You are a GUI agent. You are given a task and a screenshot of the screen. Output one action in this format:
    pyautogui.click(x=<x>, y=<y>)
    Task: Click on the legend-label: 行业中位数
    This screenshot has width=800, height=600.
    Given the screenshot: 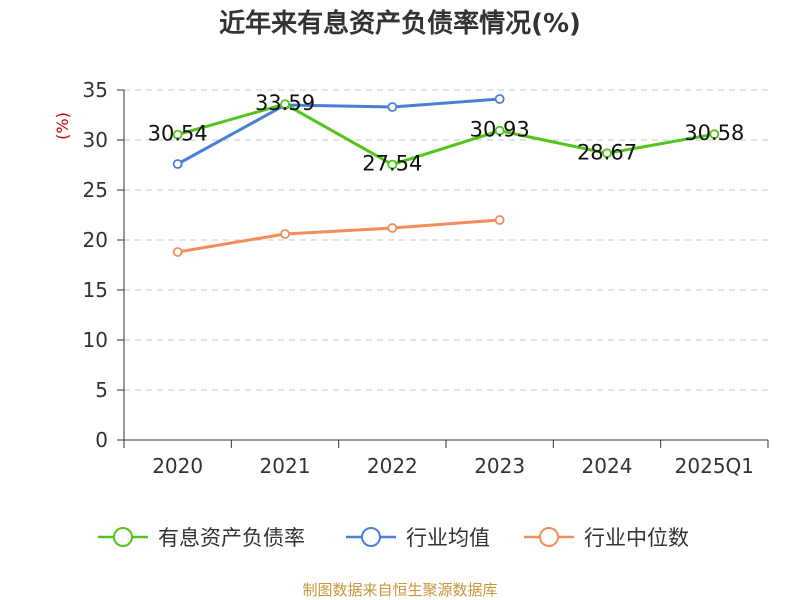 What is the action you would take?
    pyautogui.click(x=636, y=538)
    